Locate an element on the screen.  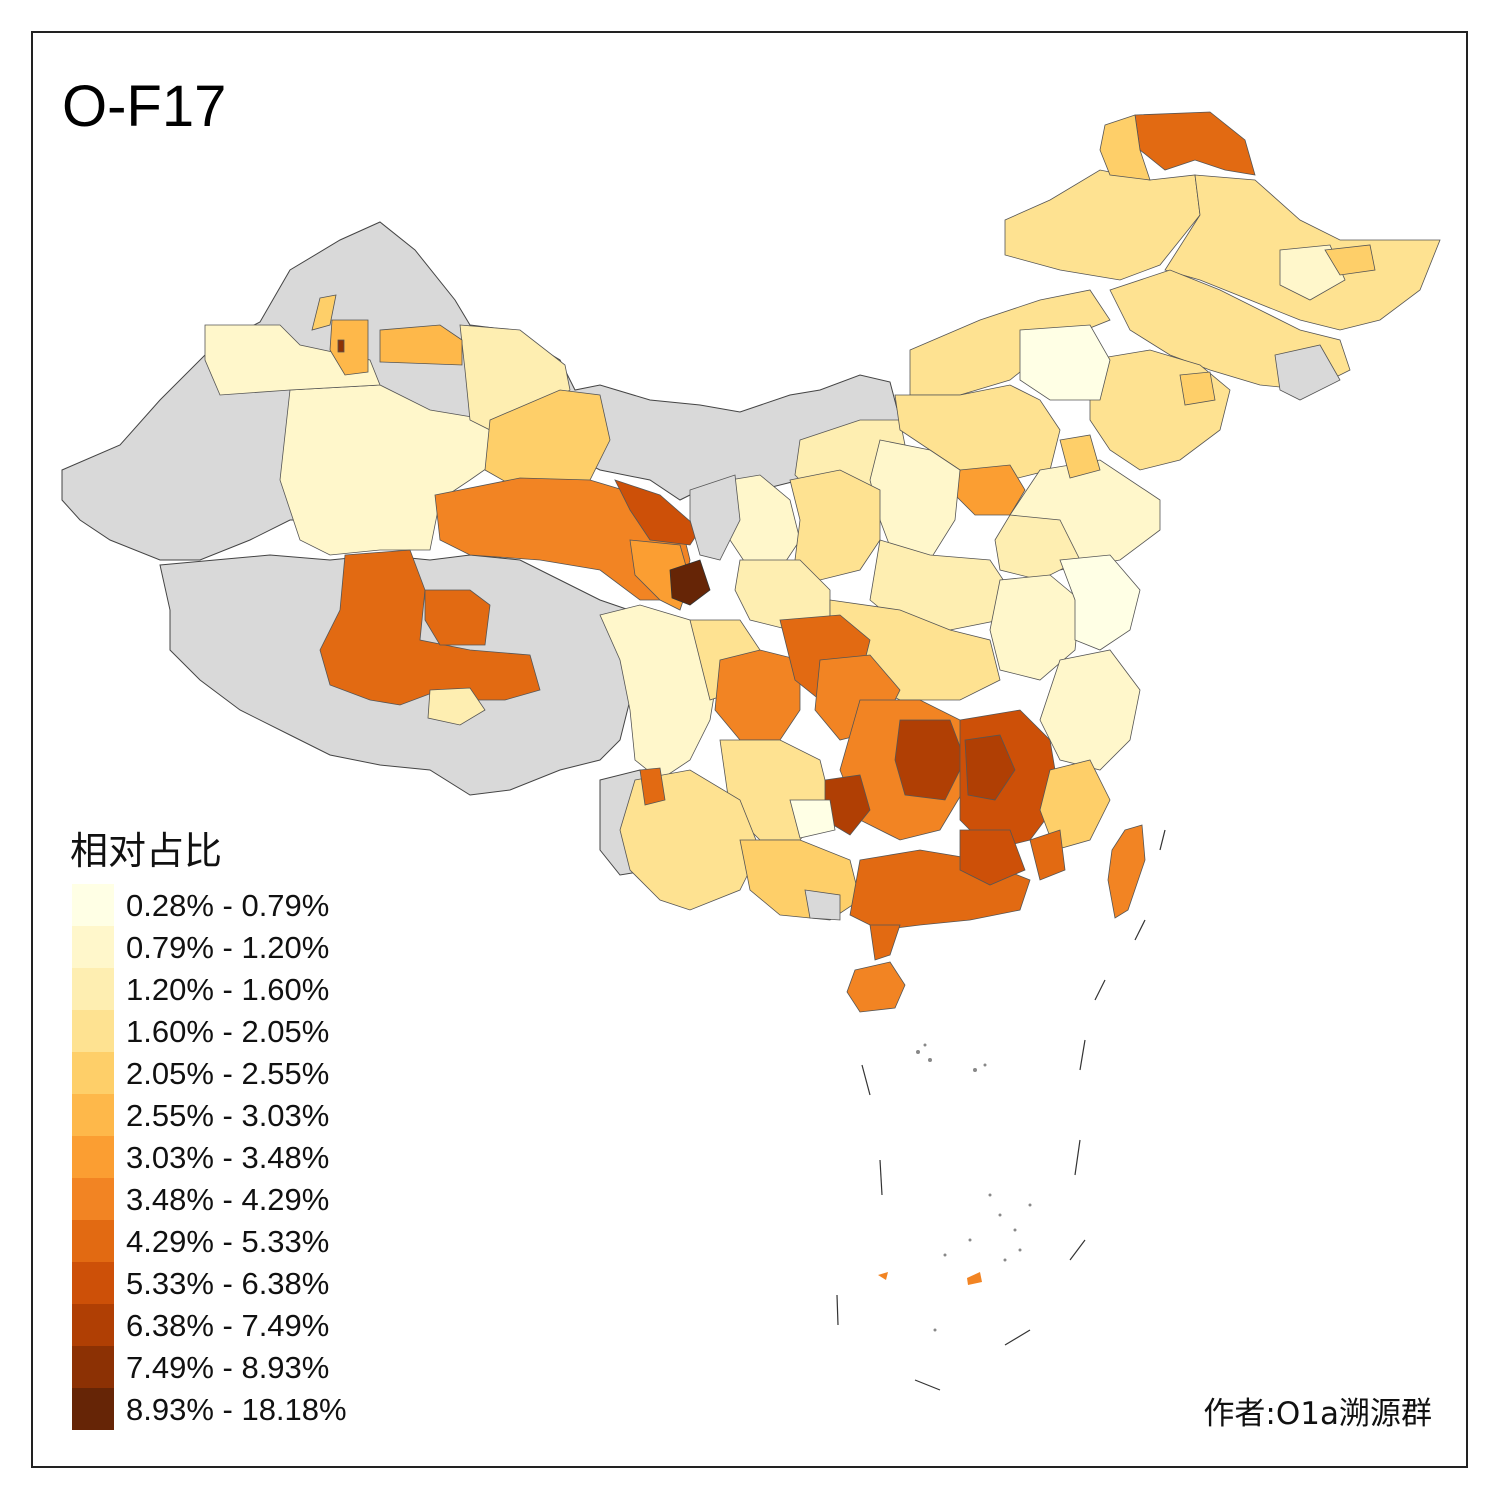
legend-label: 1.20% - 1.60% is located at coordinates (228, 989).